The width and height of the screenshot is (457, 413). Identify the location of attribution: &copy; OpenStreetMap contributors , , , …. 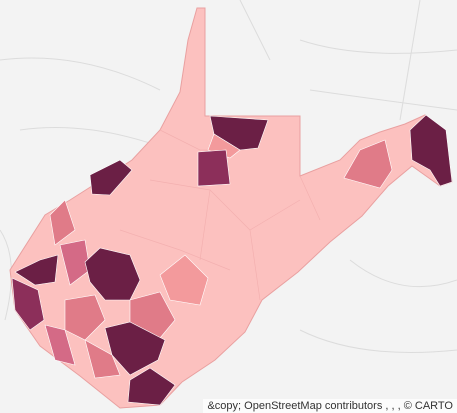
(330, 406).